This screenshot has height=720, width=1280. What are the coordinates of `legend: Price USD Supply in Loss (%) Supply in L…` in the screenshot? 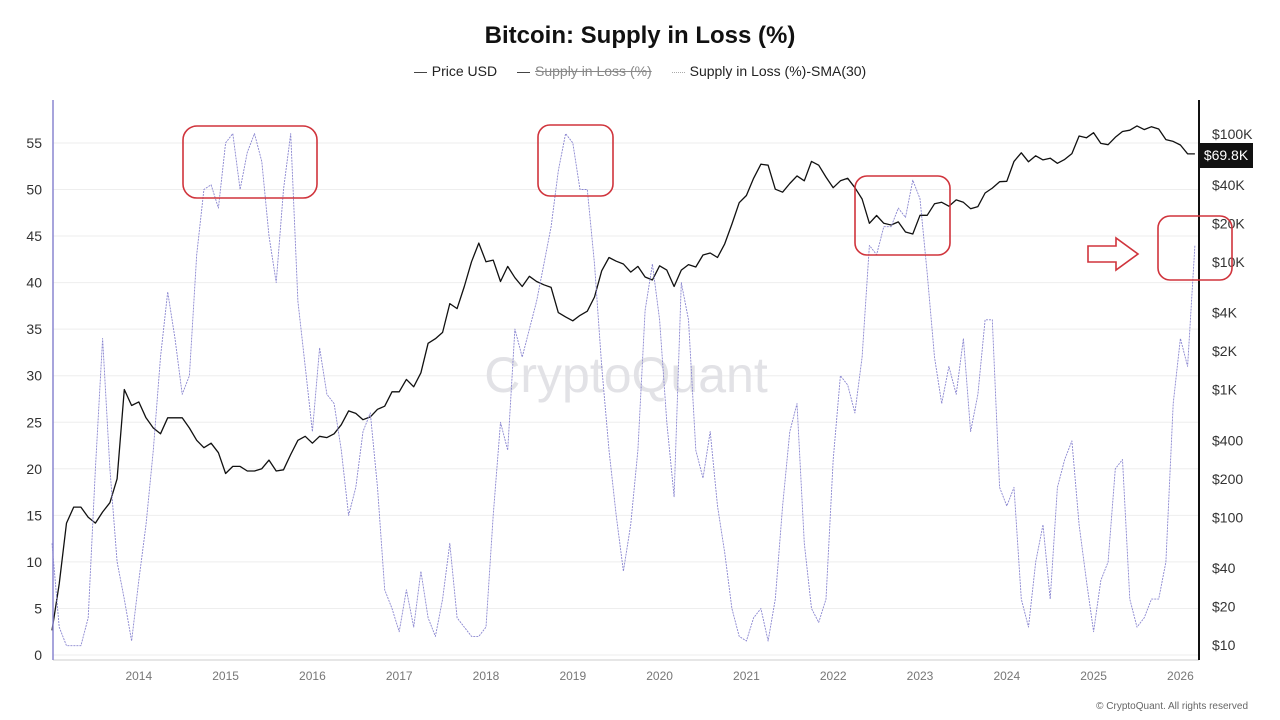 It's located at (640, 71).